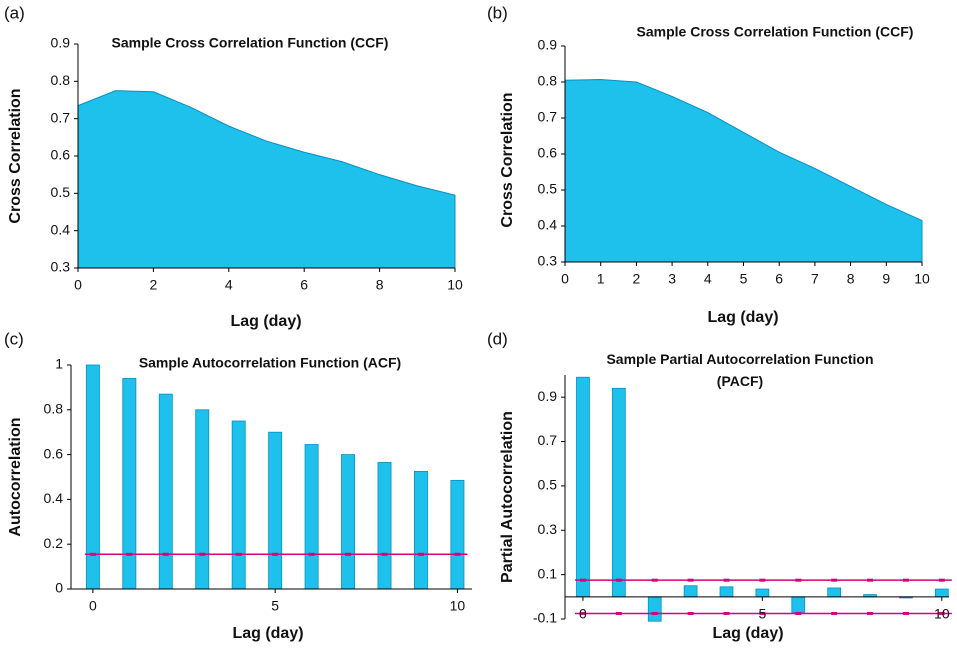  I want to click on y-tick-label: 0.2, so click(54, 543).